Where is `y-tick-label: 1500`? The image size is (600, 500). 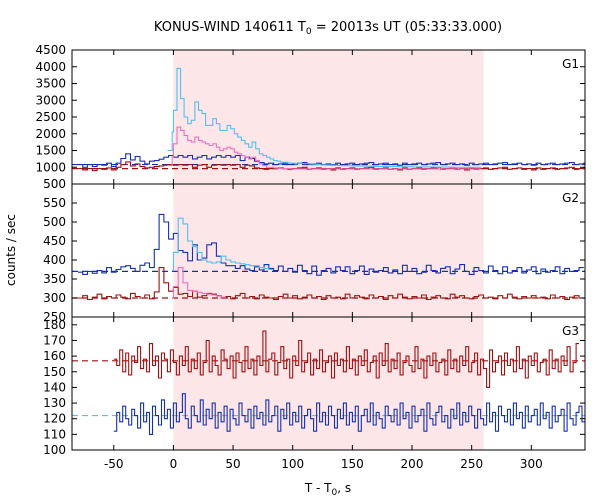 y-tick-label: 1500 is located at coordinates (50, 151).